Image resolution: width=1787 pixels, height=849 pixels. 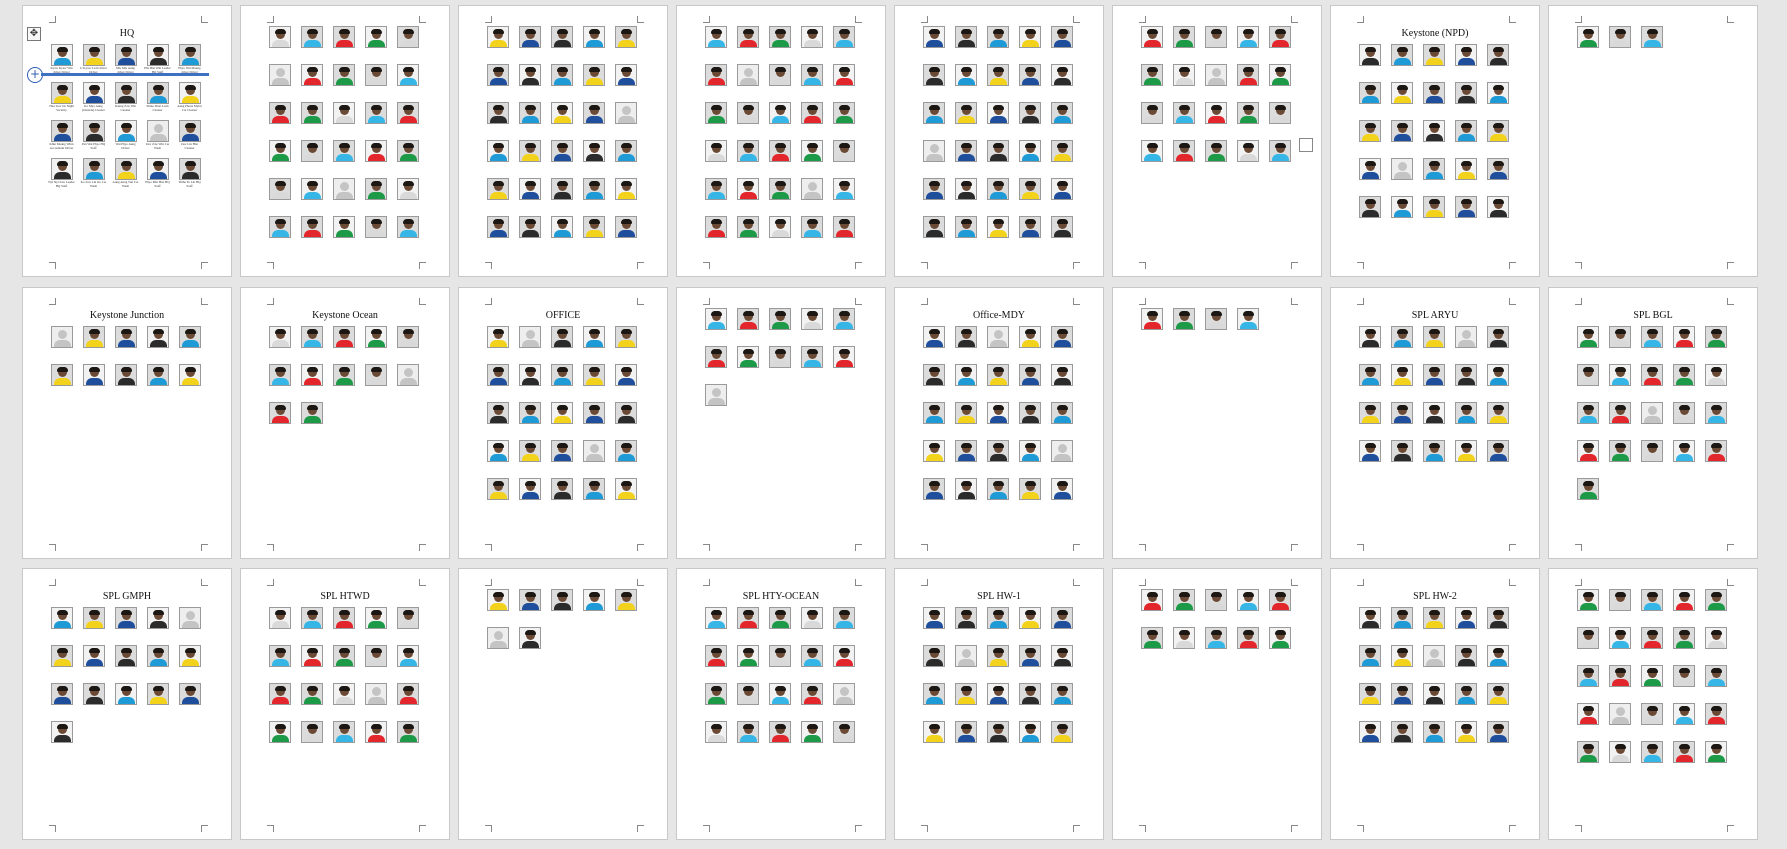 What do you see at coordinates (999, 704) in the screenshot?
I see `document-page: SPL HW-1` at bounding box center [999, 704].